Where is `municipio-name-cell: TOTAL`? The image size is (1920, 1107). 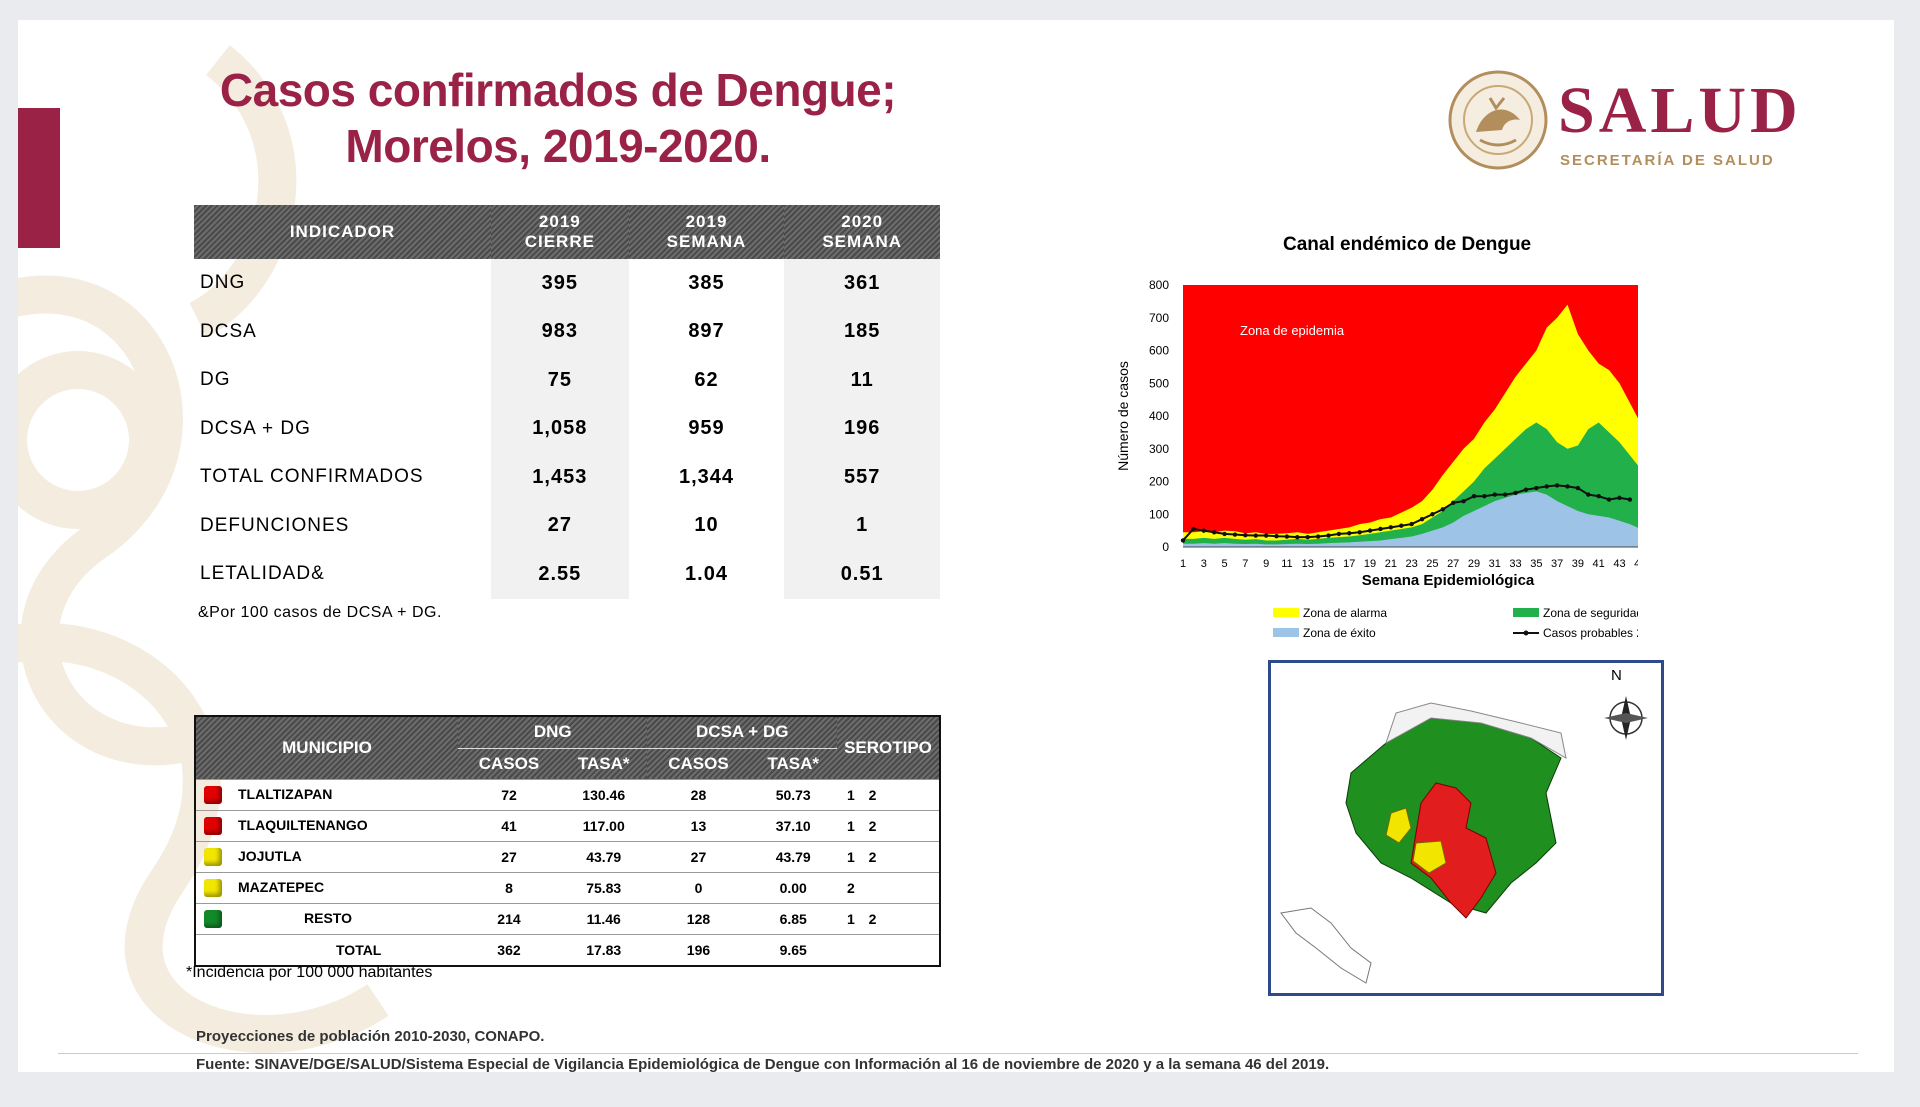 municipio-name-cell: TOTAL is located at coordinates (326, 950).